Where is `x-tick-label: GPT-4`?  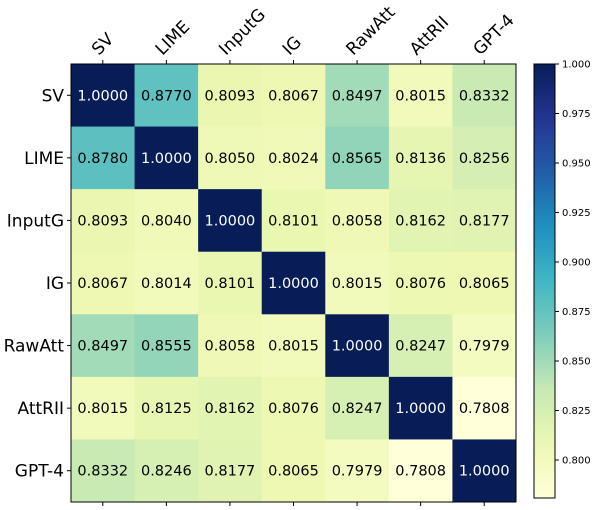
x-tick-label: GPT-4 is located at coordinates (494, 35).